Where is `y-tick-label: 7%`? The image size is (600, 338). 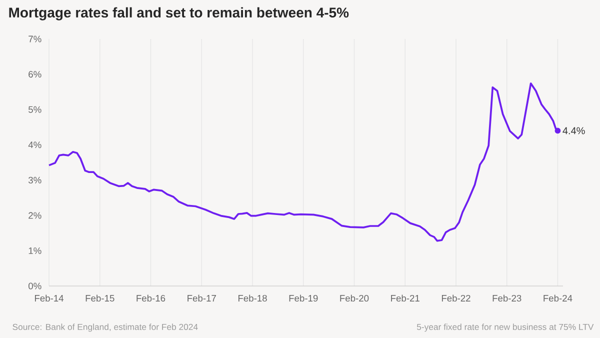
y-tick-label: 7% is located at coordinates (35, 39).